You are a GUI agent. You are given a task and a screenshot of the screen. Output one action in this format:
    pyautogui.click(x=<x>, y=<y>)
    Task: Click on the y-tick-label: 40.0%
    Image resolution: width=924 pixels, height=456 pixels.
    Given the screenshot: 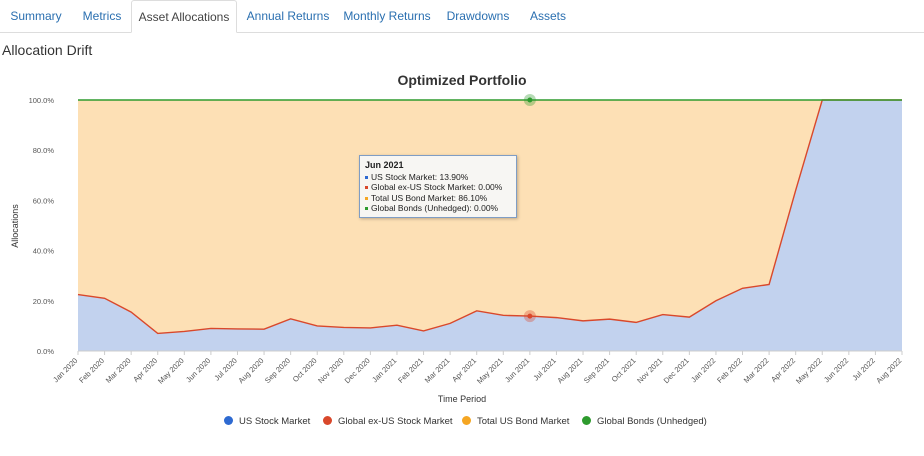 What is the action you would take?
    pyautogui.click(x=44, y=251)
    